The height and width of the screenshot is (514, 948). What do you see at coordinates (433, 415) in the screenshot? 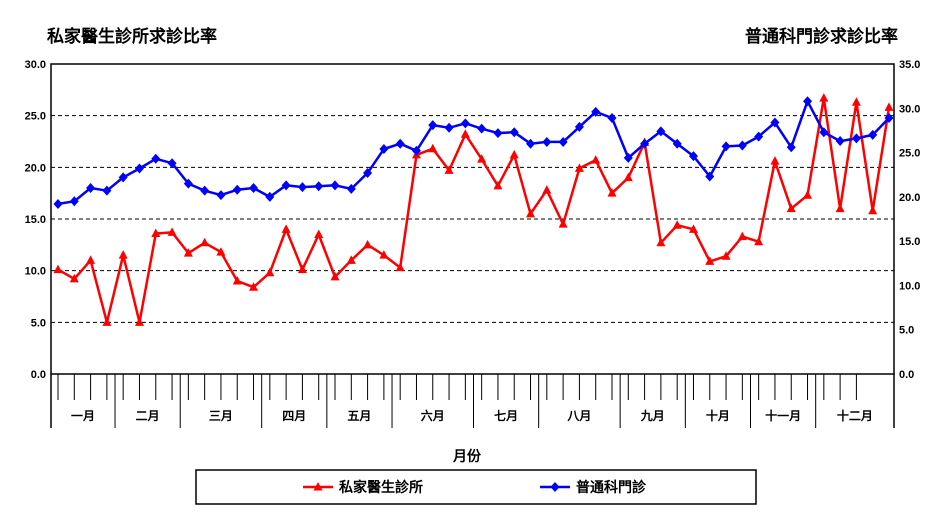
I see `month-label: 六月` at bounding box center [433, 415].